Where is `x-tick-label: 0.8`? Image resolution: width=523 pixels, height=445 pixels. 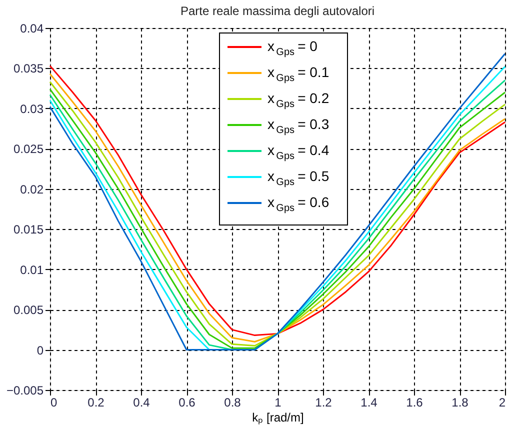 x-tick-label: 0.8 is located at coordinates (233, 403).